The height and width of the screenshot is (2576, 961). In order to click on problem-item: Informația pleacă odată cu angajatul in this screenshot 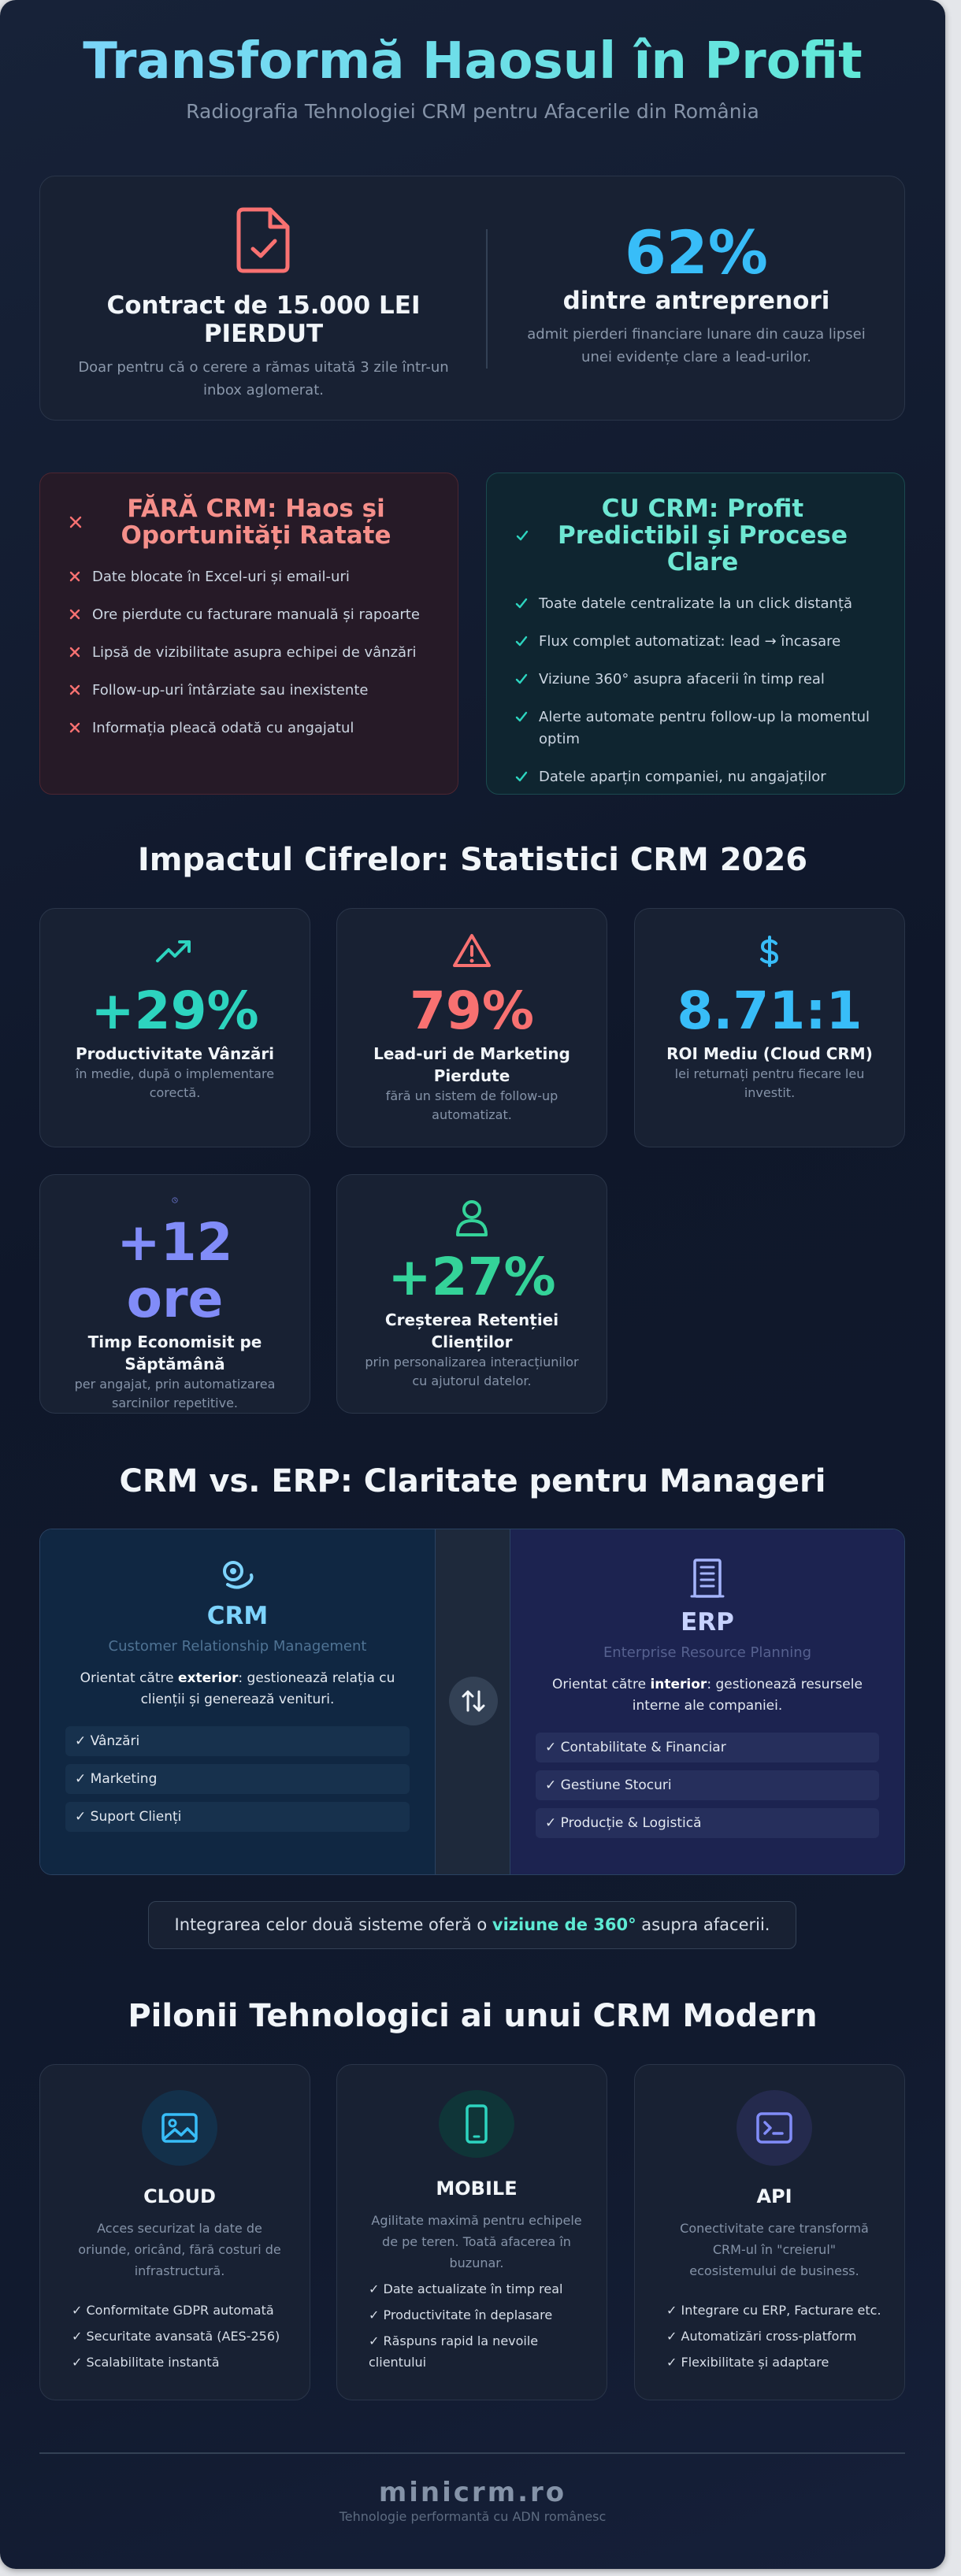, I will do `click(249, 728)`.